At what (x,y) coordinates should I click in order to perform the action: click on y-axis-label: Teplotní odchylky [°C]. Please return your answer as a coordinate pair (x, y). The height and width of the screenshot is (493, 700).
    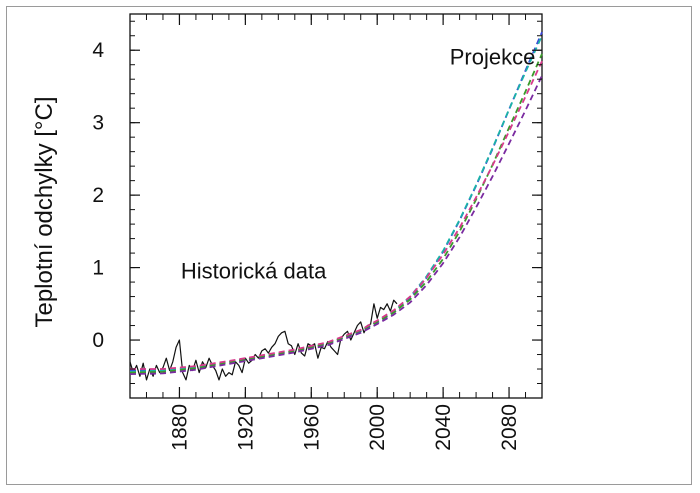
    Looking at the image, I should click on (44, 211).